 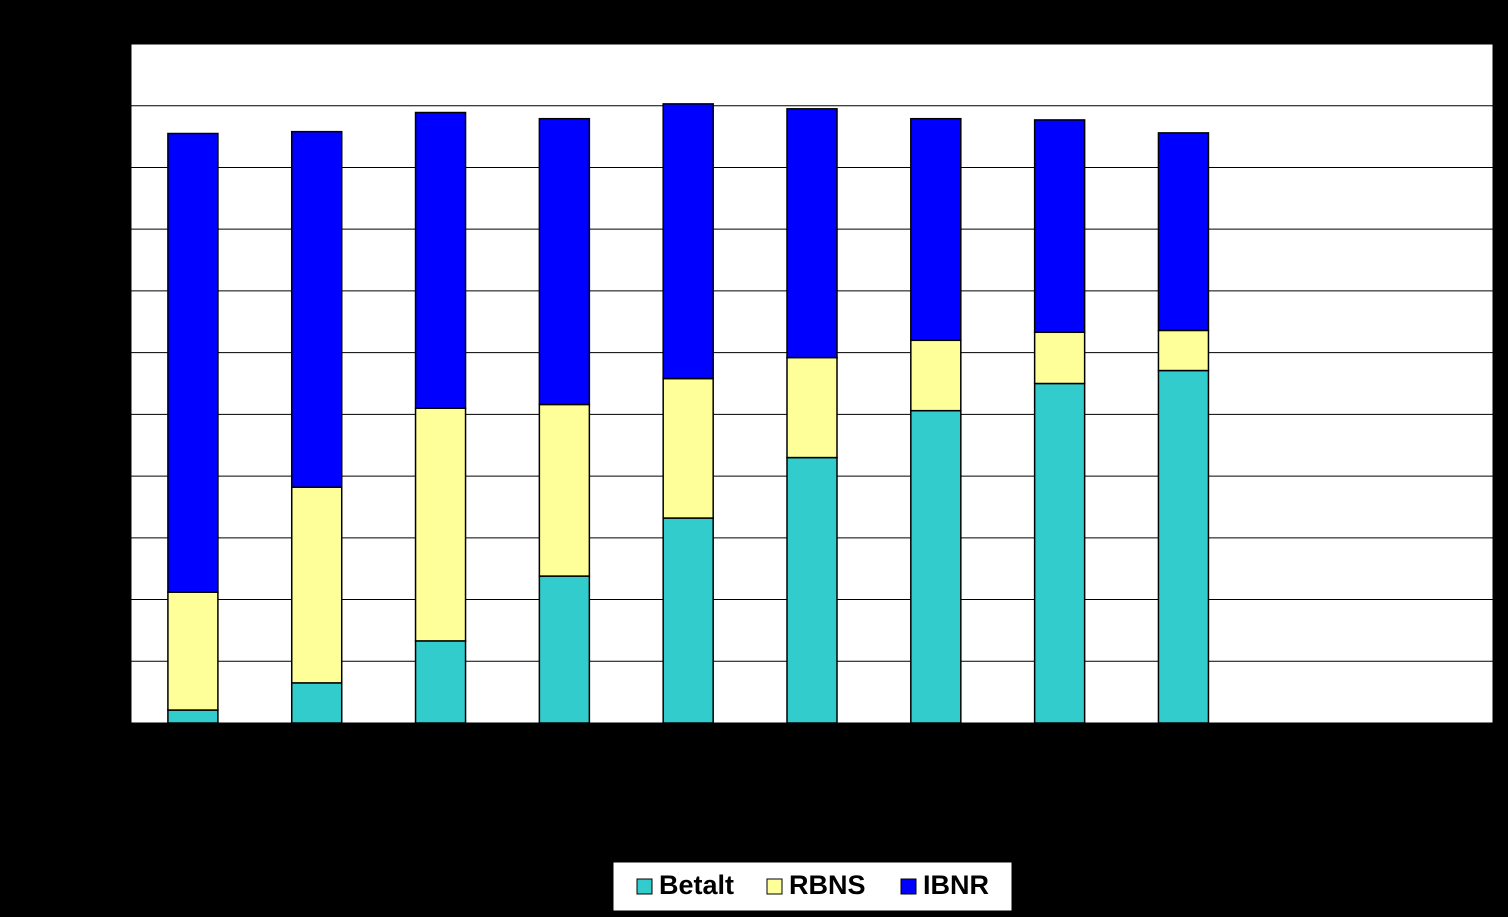 I want to click on legend-label: Betalt, so click(x=696, y=885).